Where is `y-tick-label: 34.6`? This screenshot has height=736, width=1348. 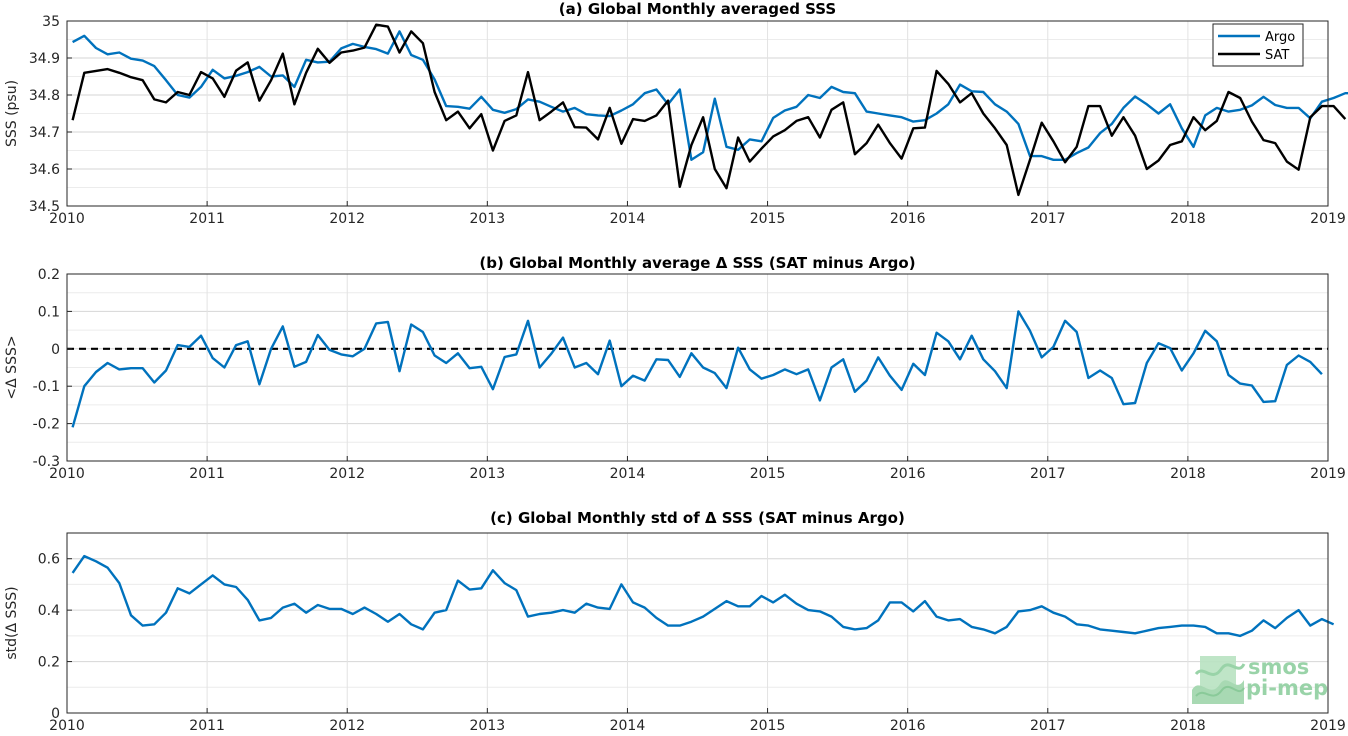
y-tick-label: 34.6 is located at coordinates (44, 170).